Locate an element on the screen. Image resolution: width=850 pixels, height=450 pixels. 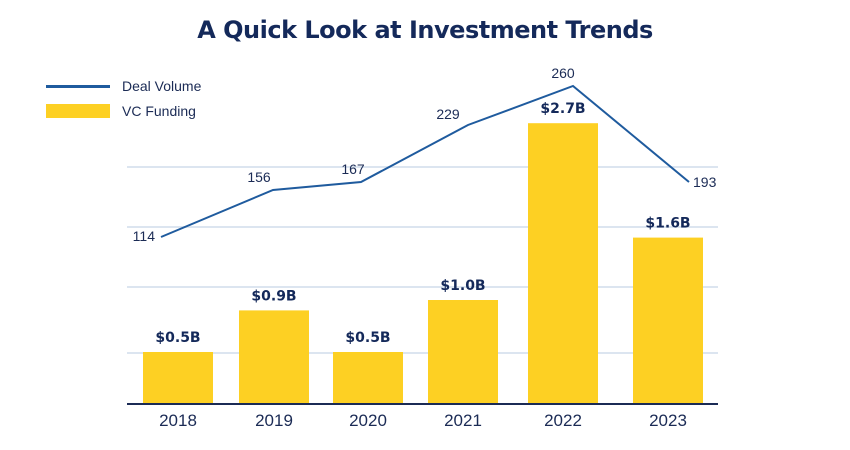
bar-2021 is located at coordinates (463, 352).